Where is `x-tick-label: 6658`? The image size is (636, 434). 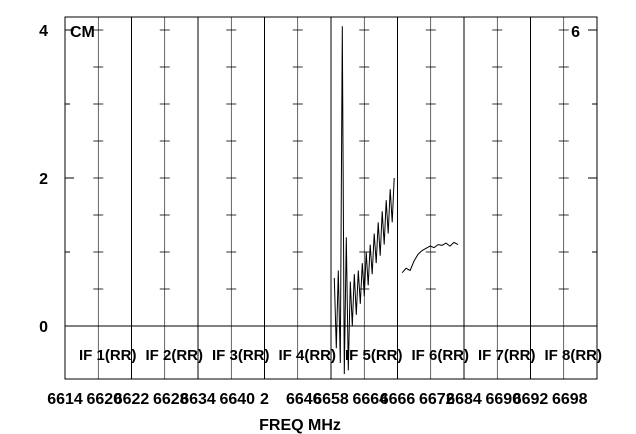 x-tick-label: 6658 is located at coordinates (331, 399).